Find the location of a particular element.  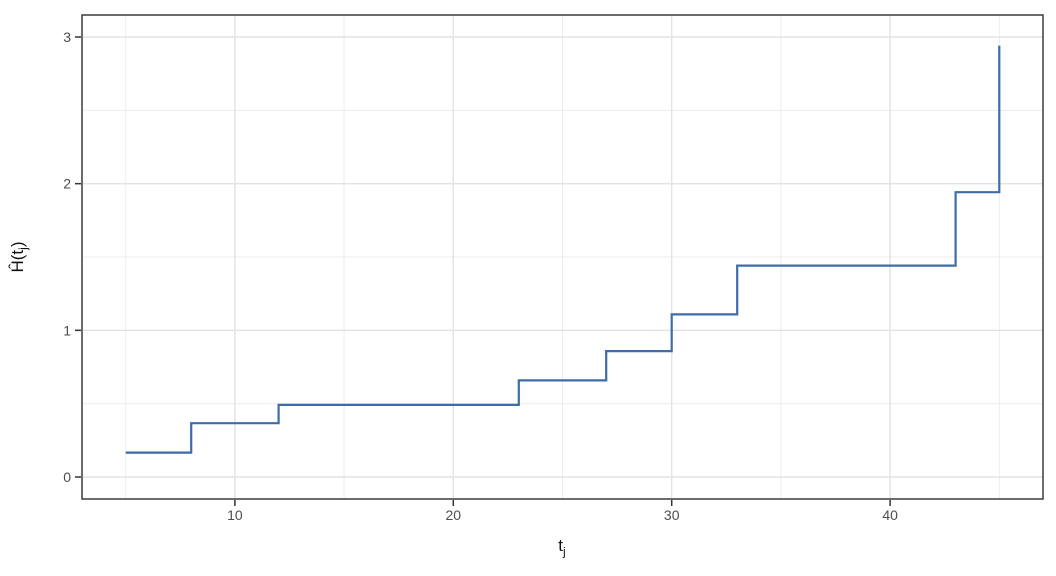

x-axis-title-subscript: j is located at coordinates (564, 551).